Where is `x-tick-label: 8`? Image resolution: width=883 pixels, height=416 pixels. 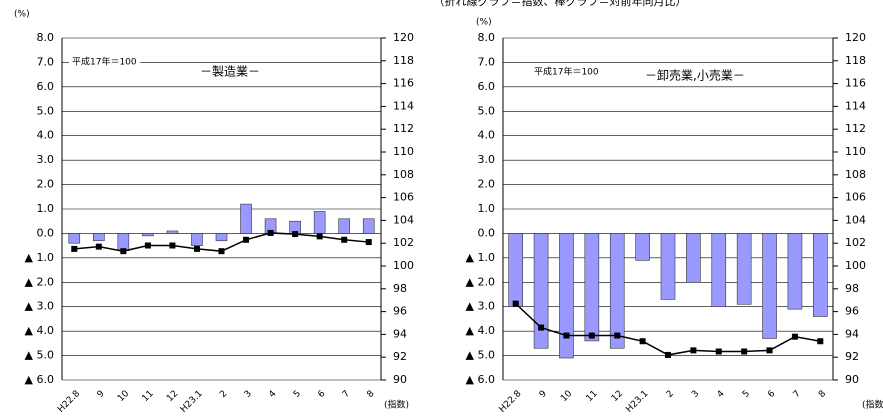
x-tick-label: 8 is located at coordinates (370, 394).